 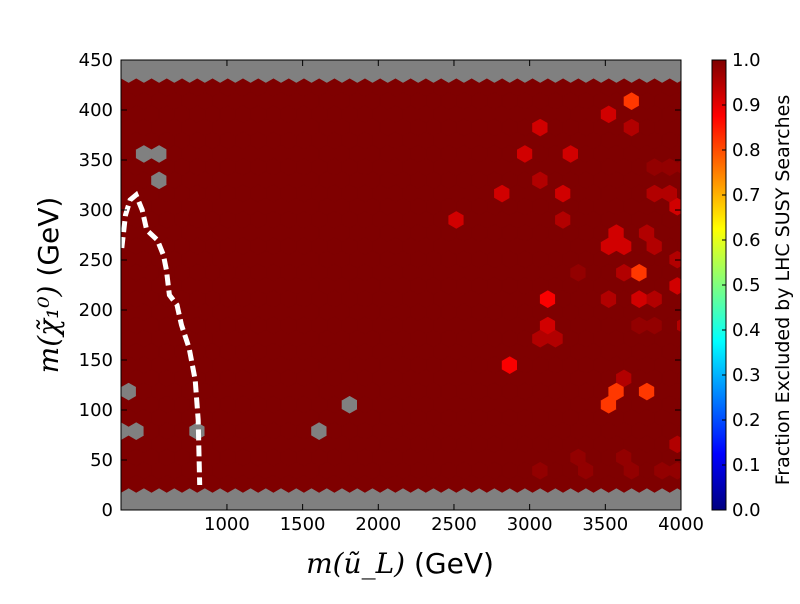 What do you see at coordinates (227, 524) in the screenshot?
I see `x-tick-label: 1000` at bounding box center [227, 524].